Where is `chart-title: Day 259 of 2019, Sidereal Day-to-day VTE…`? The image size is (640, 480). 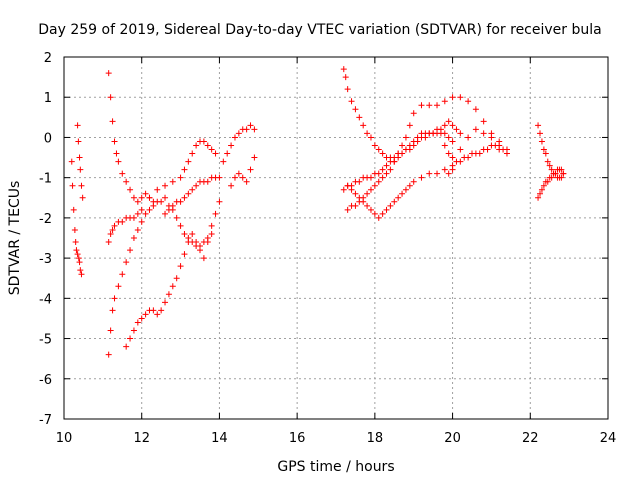
chart-title: Day 259 of 2019, Sidereal Day-to-day VTE… is located at coordinates (319, 30).